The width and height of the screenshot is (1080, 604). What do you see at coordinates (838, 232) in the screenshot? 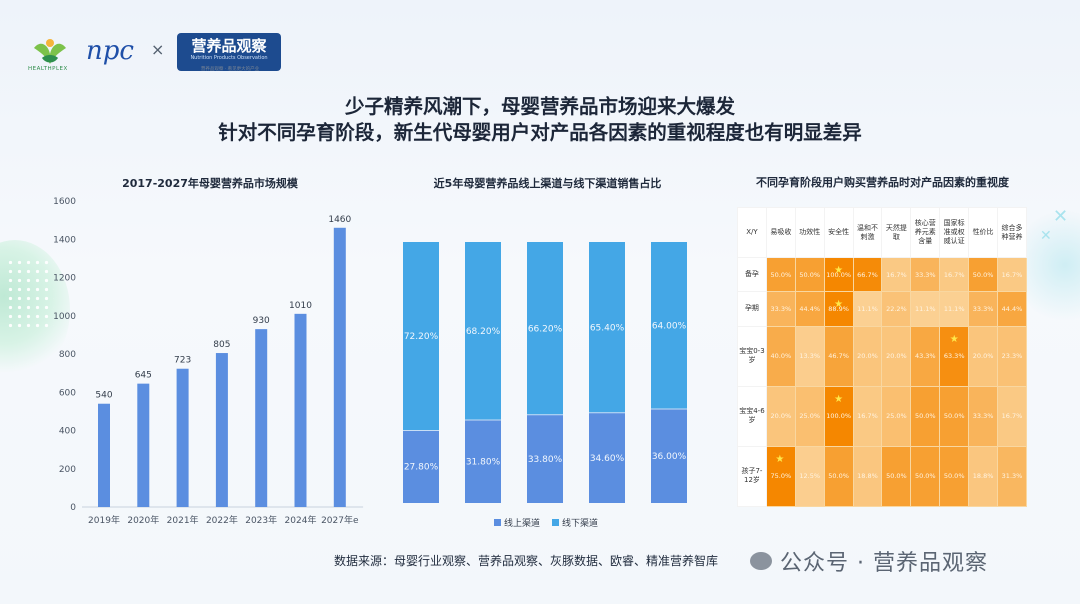
I see `heatmap-column-header: 安全性` at bounding box center [838, 232].